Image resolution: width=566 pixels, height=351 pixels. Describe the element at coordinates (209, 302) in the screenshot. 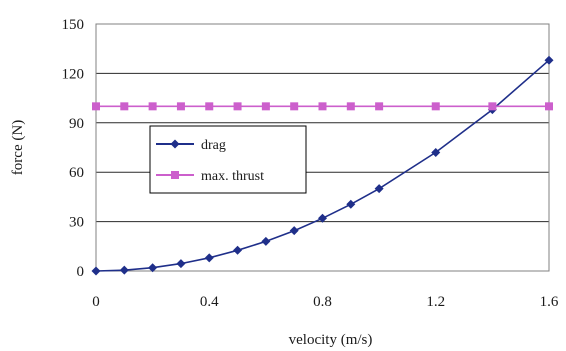

I see `x-tick-label: 0.4` at that location.